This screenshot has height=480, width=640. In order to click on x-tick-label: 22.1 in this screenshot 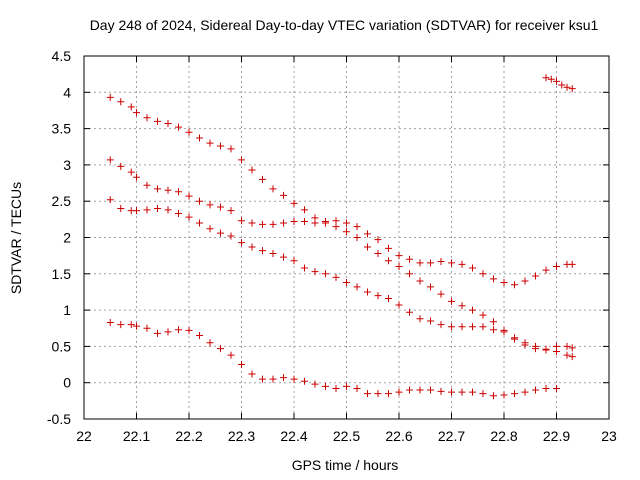, I will do `click(136, 436)`.